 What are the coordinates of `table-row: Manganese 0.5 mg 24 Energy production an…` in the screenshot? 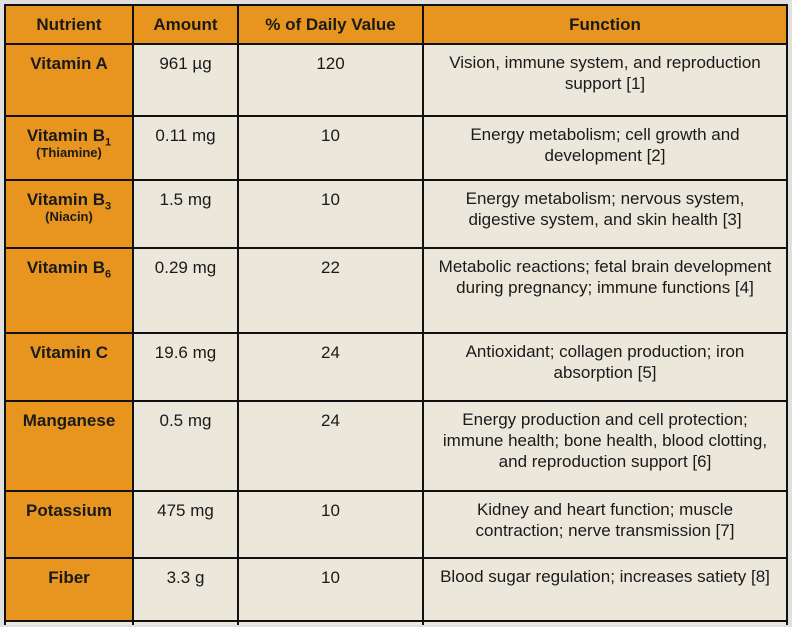 It's located at (396, 446).